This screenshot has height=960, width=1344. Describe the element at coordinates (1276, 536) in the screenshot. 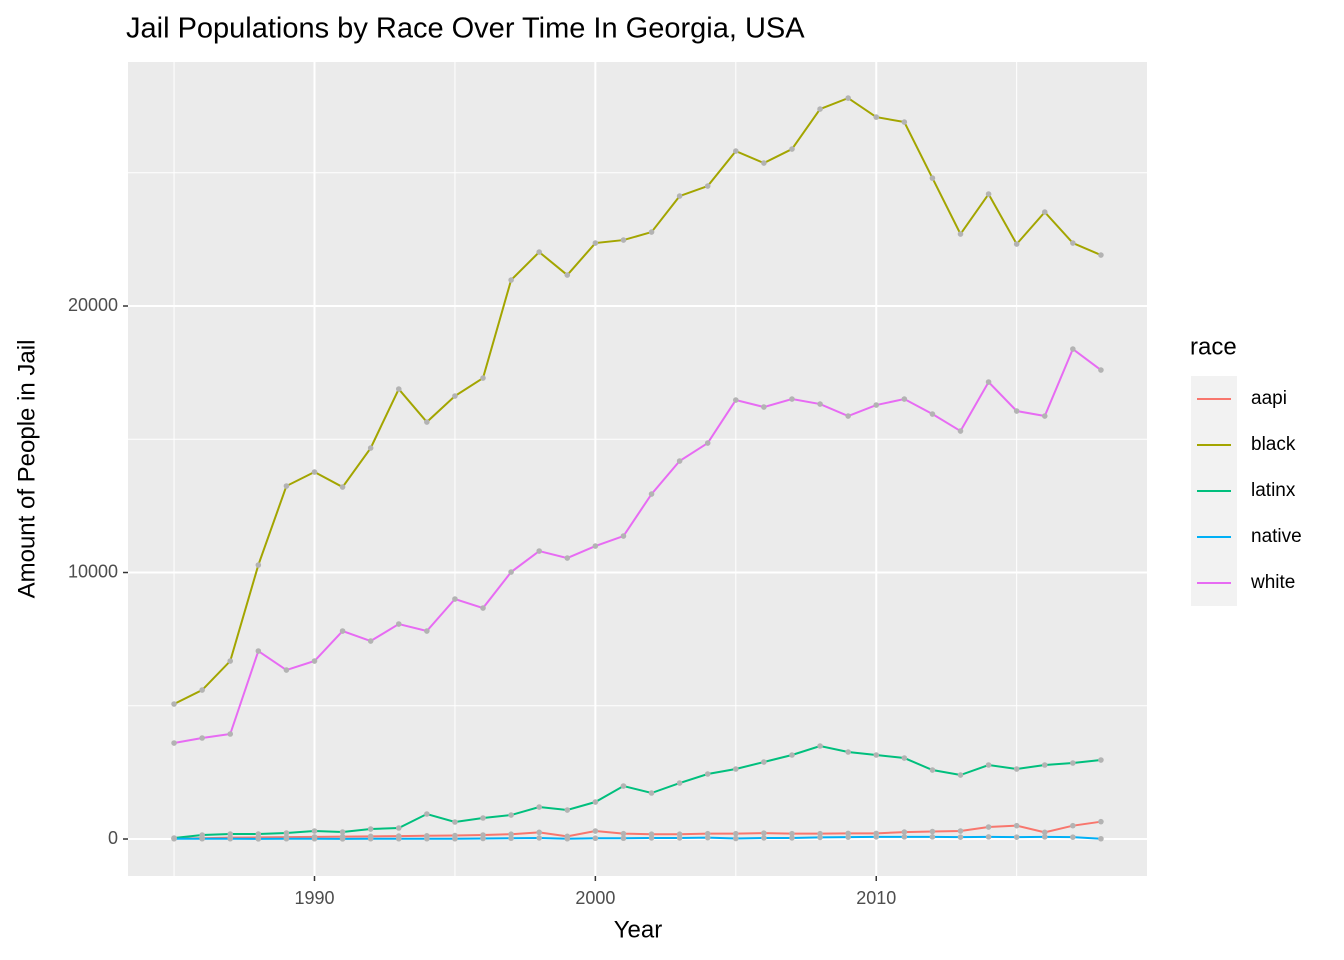

I see `legend-label: native` at that location.